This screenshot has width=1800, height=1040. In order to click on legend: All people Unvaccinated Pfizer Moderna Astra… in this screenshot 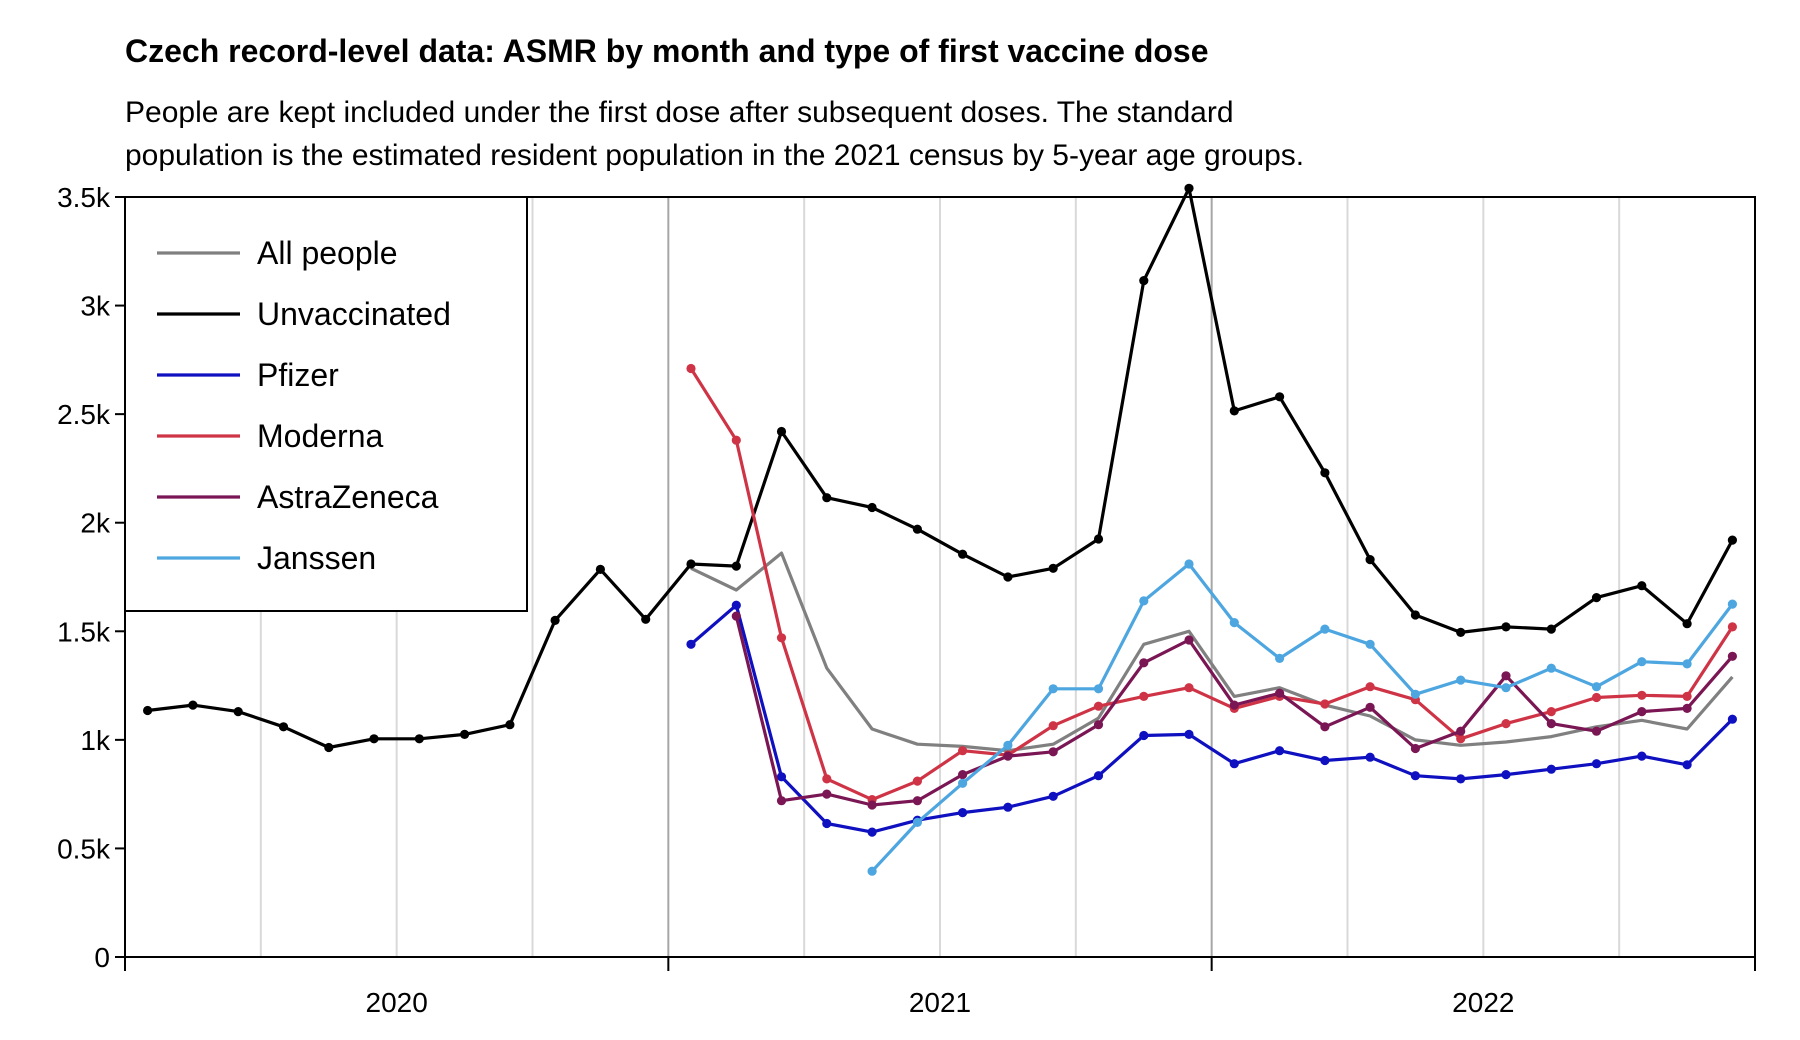, I will do `click(326, 404)`.